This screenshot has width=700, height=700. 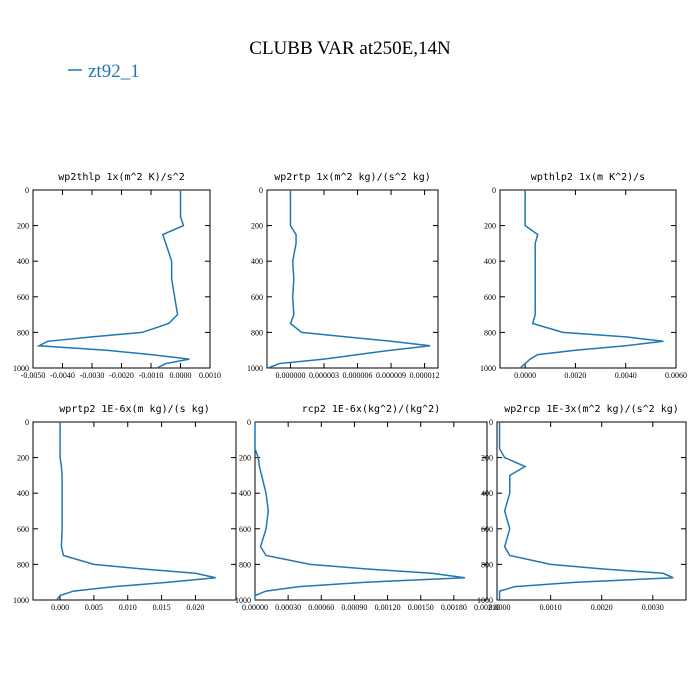 I want to click on x-tick-label: 0.000012, so click(x=425, y=375).